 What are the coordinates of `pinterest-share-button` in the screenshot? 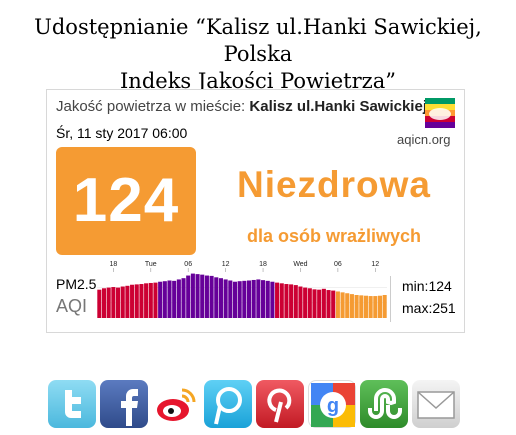 It's located at (280, 404).